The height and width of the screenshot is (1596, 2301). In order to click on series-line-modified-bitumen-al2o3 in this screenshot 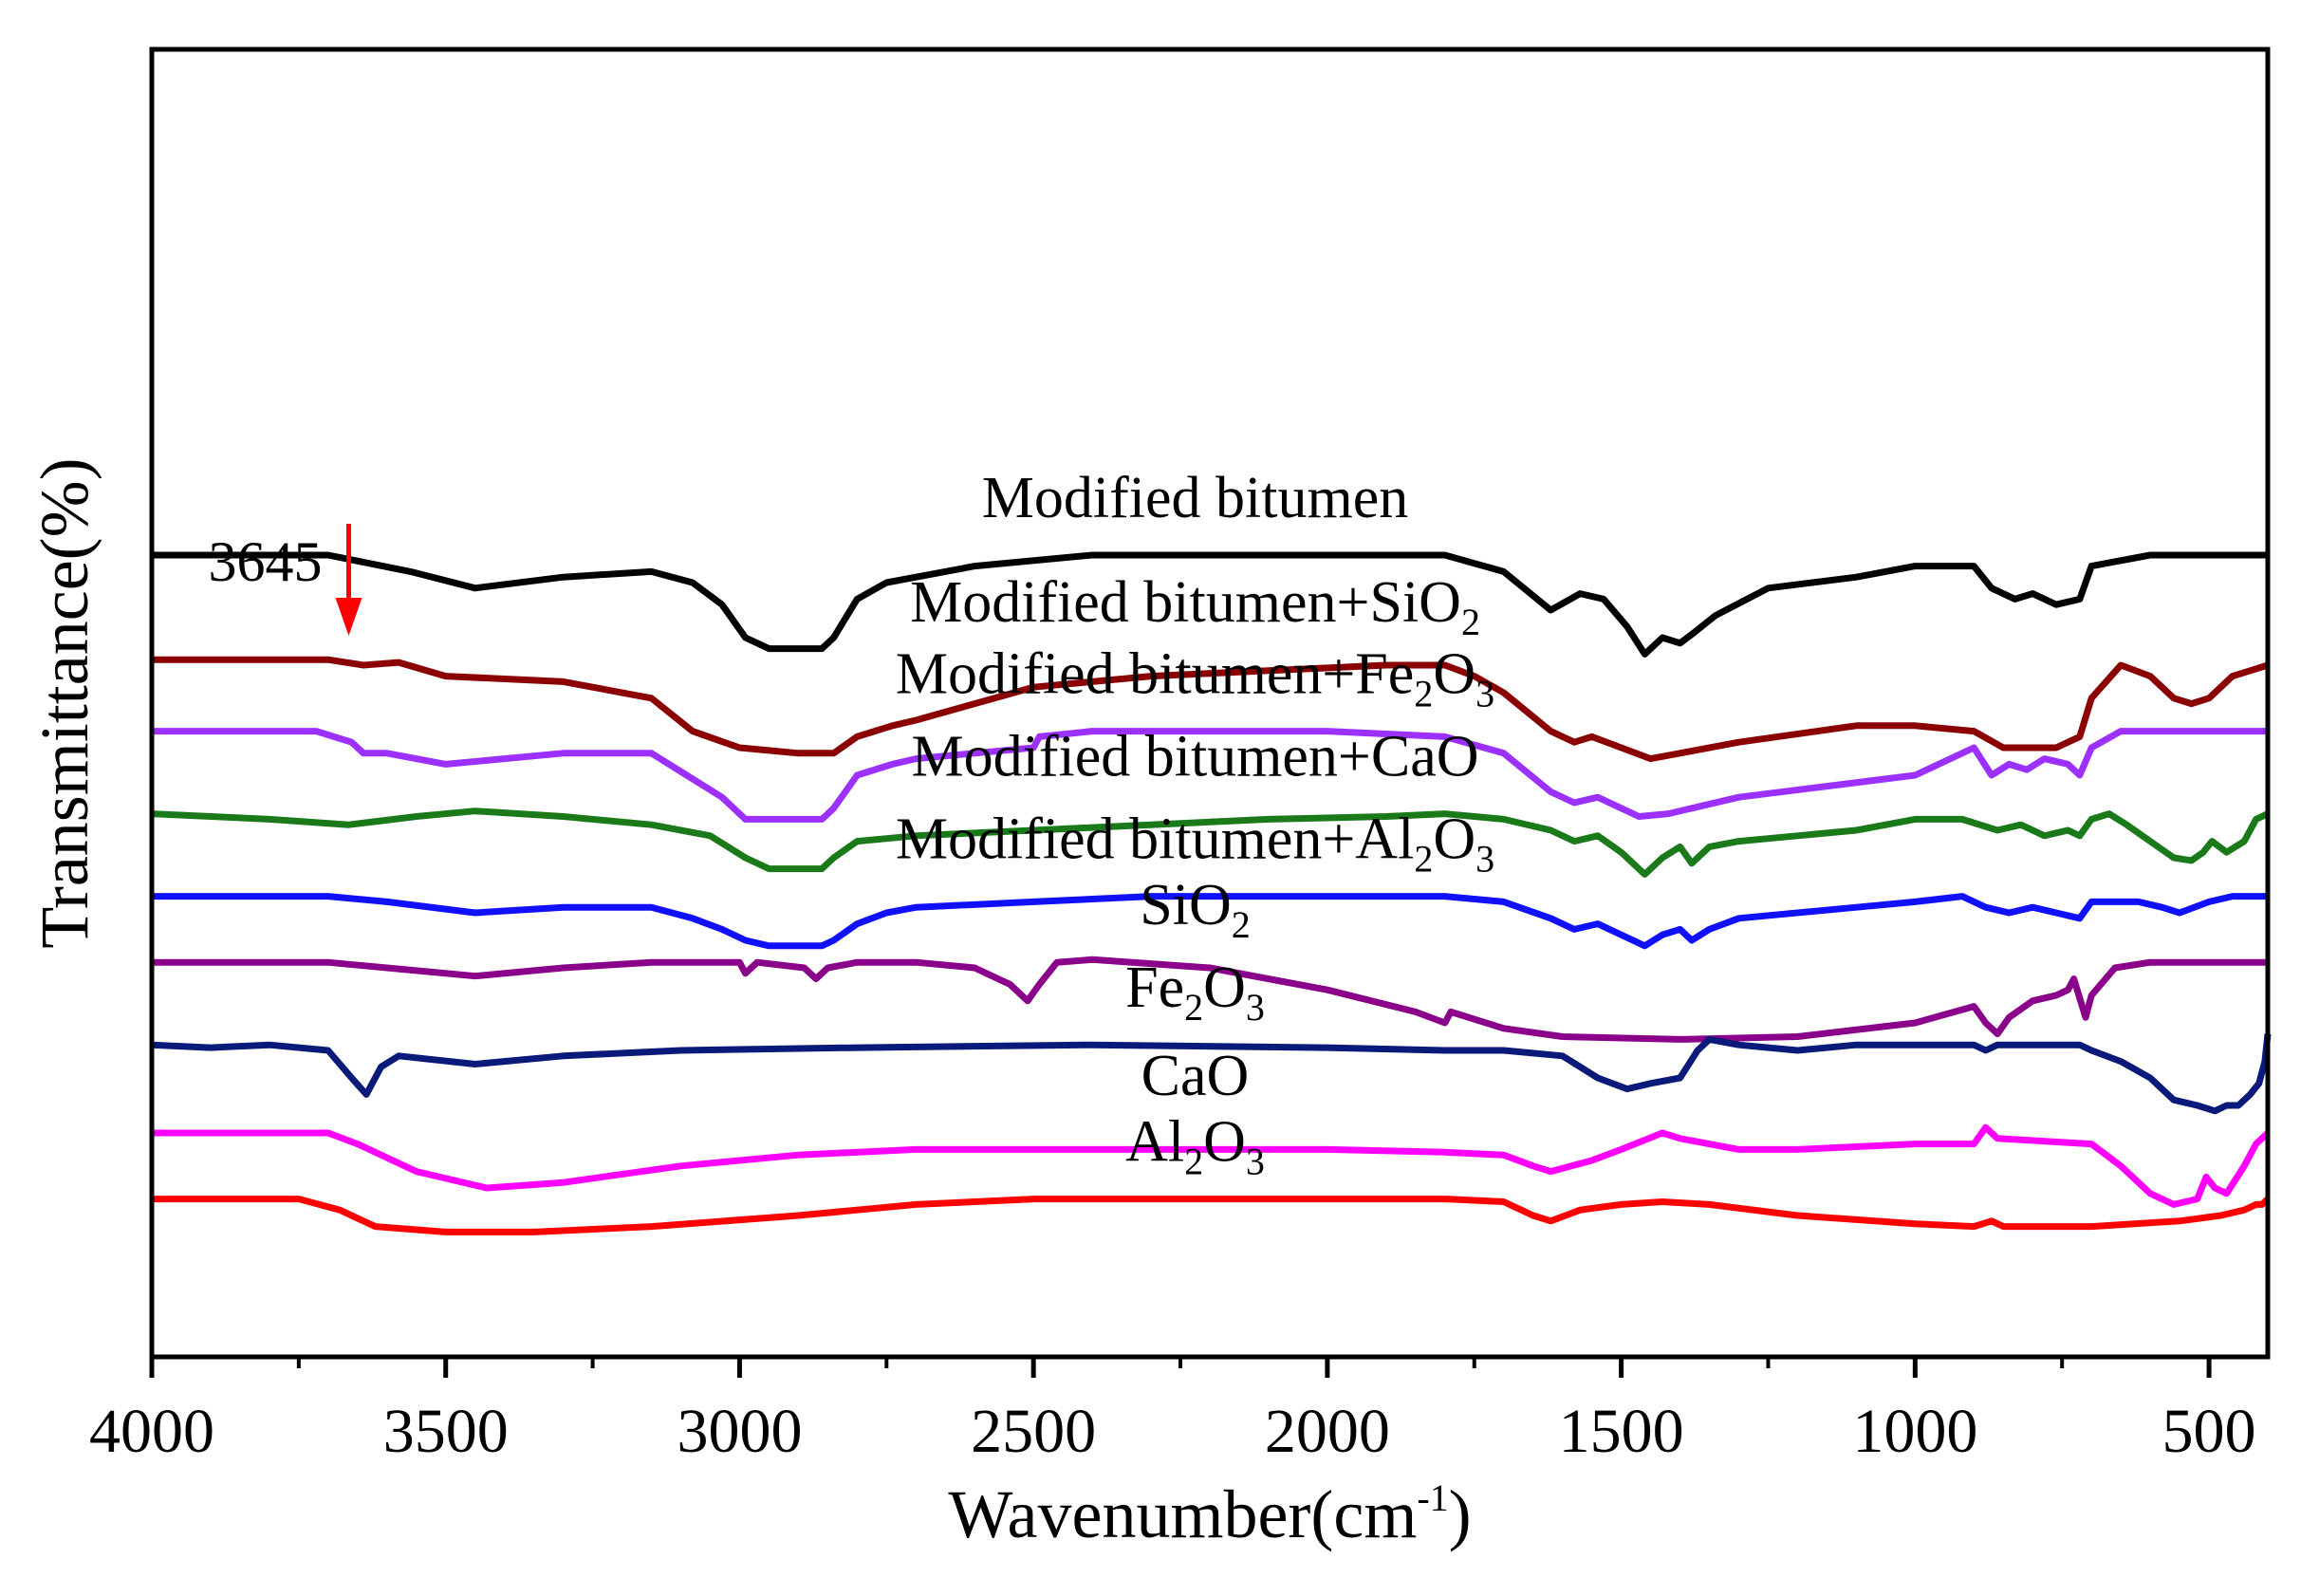, I will do `click(1210, 921)`.